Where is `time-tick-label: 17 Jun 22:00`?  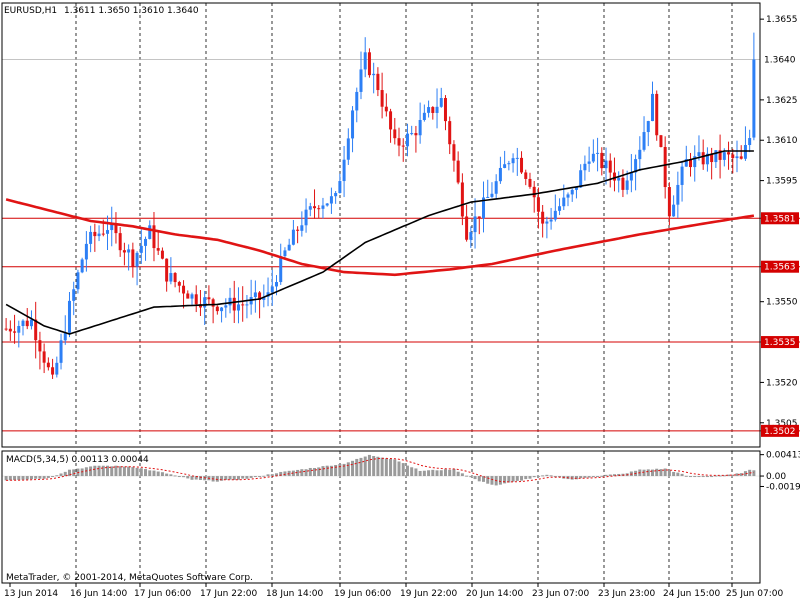
time-tick-label: 17 Jun 22:00 is located at coordinates (228, 594).